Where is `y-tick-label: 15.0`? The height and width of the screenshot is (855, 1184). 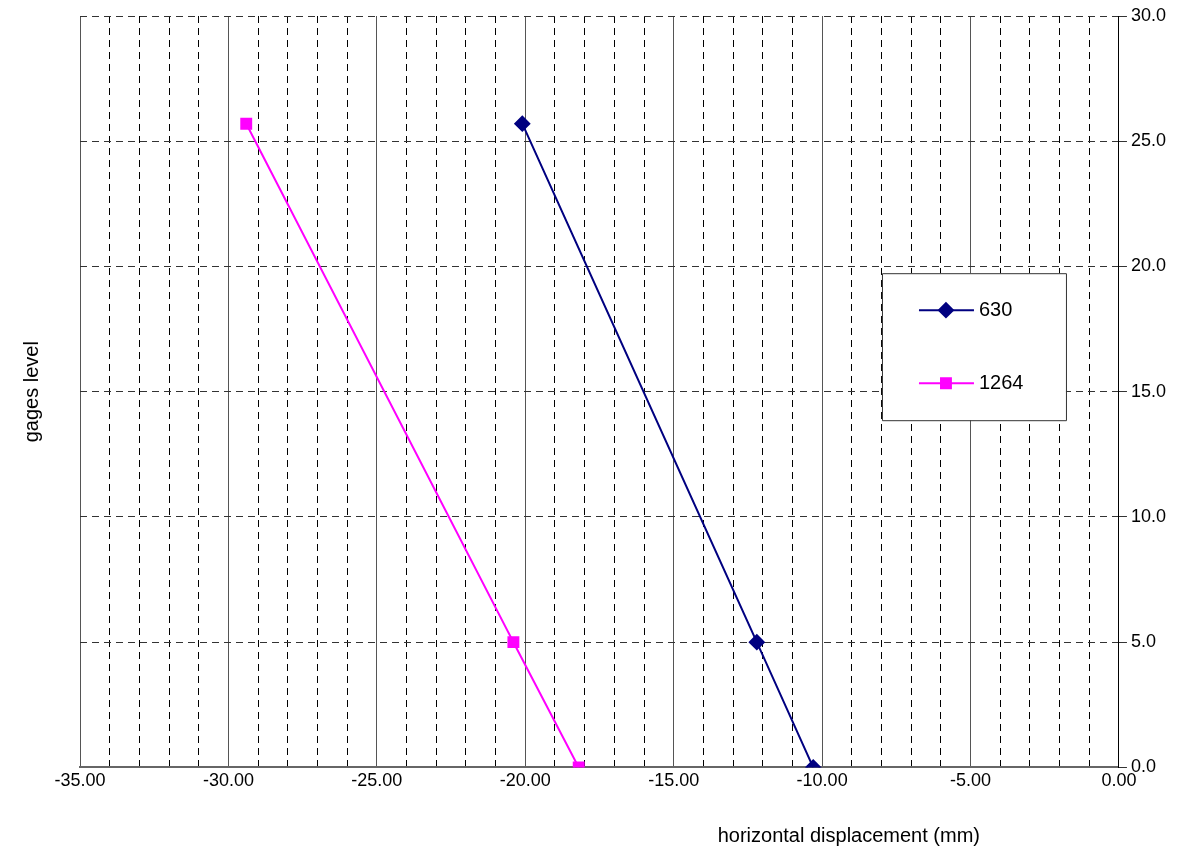
y-tick-label: 15.0 is located at coordinates (1148, 390).